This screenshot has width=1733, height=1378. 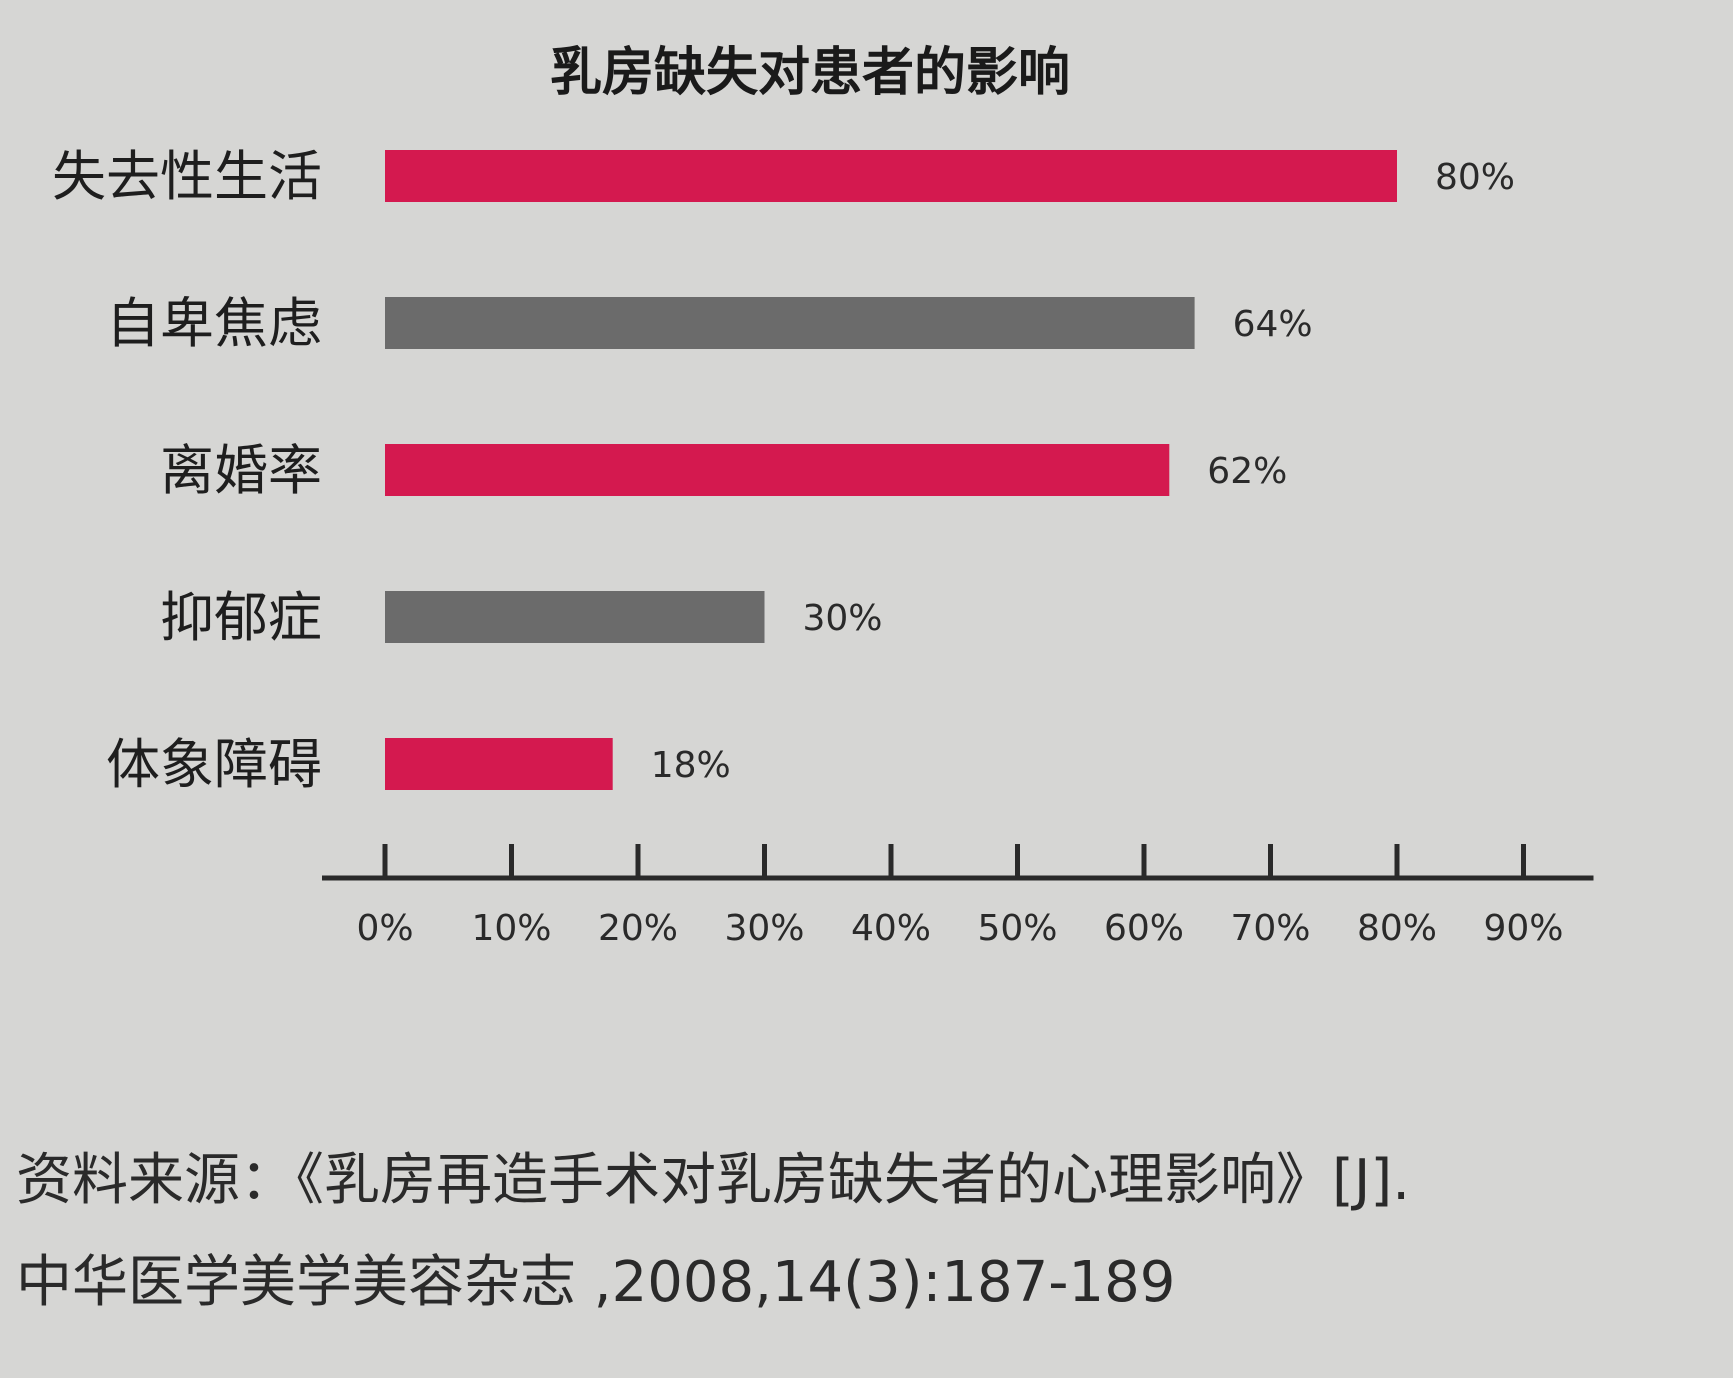 What do you see at coordinates (1397, 928) in the screenshot?
I see `x-tick-label: 80%` at bounding box center [1397, 928].